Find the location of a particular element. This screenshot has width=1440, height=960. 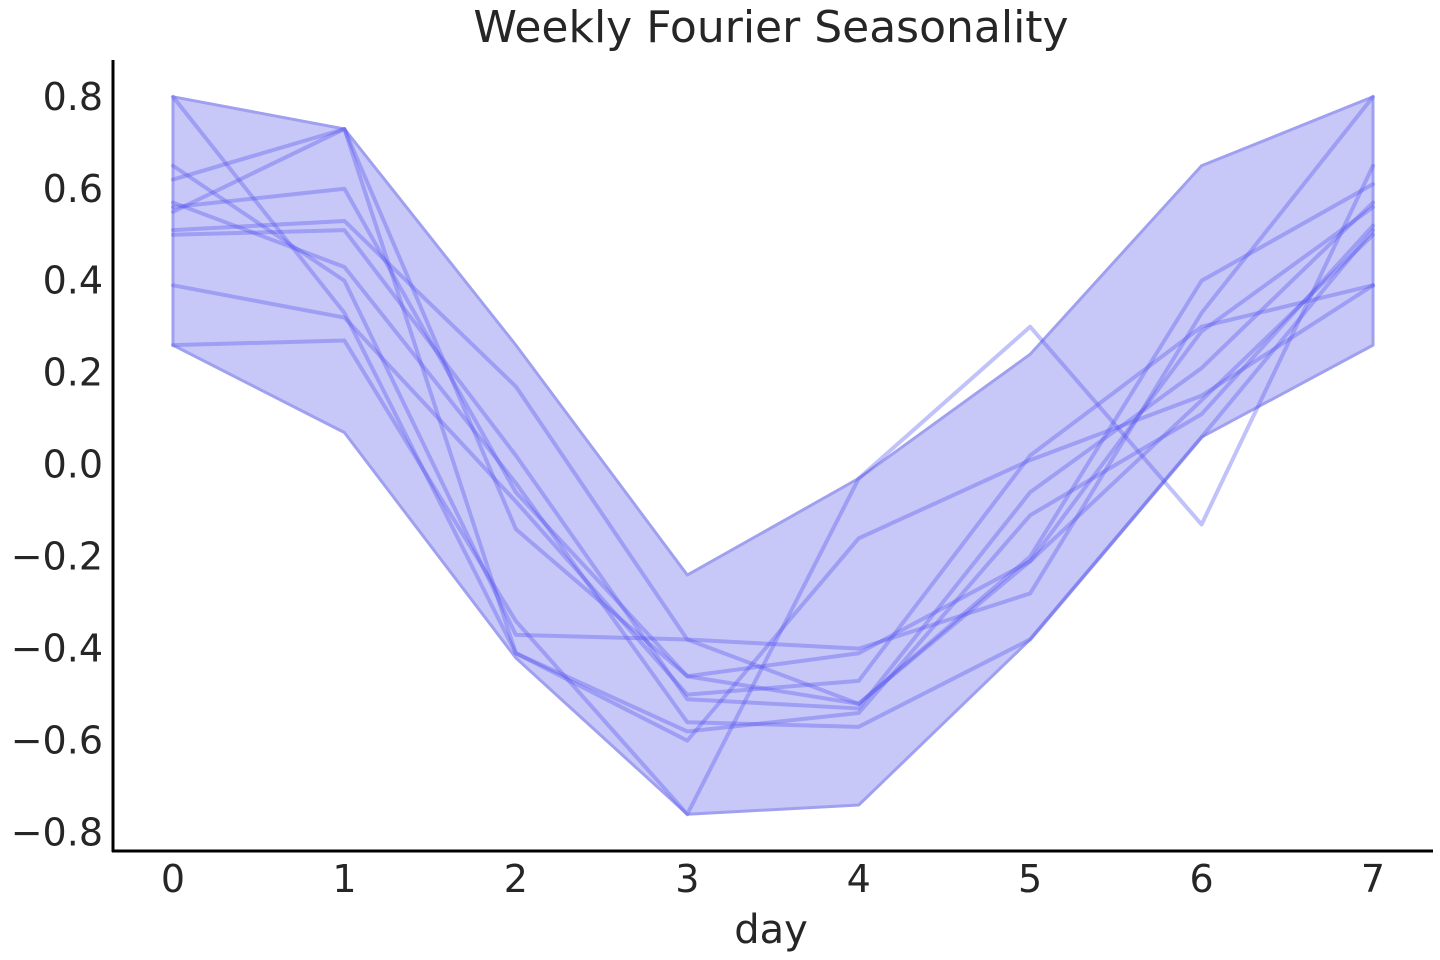

y-tick-label: −0.4 is located at coordinates (57, 649).